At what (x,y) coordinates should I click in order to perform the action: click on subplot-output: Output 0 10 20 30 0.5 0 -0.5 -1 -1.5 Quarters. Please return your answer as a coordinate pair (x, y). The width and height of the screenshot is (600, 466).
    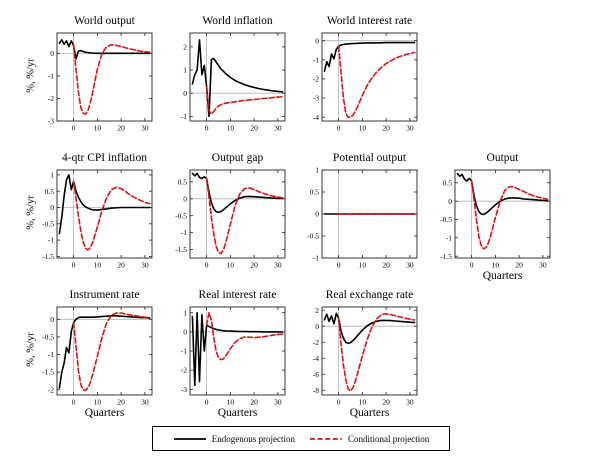
    Looking at the image, I should click on (489, 218).